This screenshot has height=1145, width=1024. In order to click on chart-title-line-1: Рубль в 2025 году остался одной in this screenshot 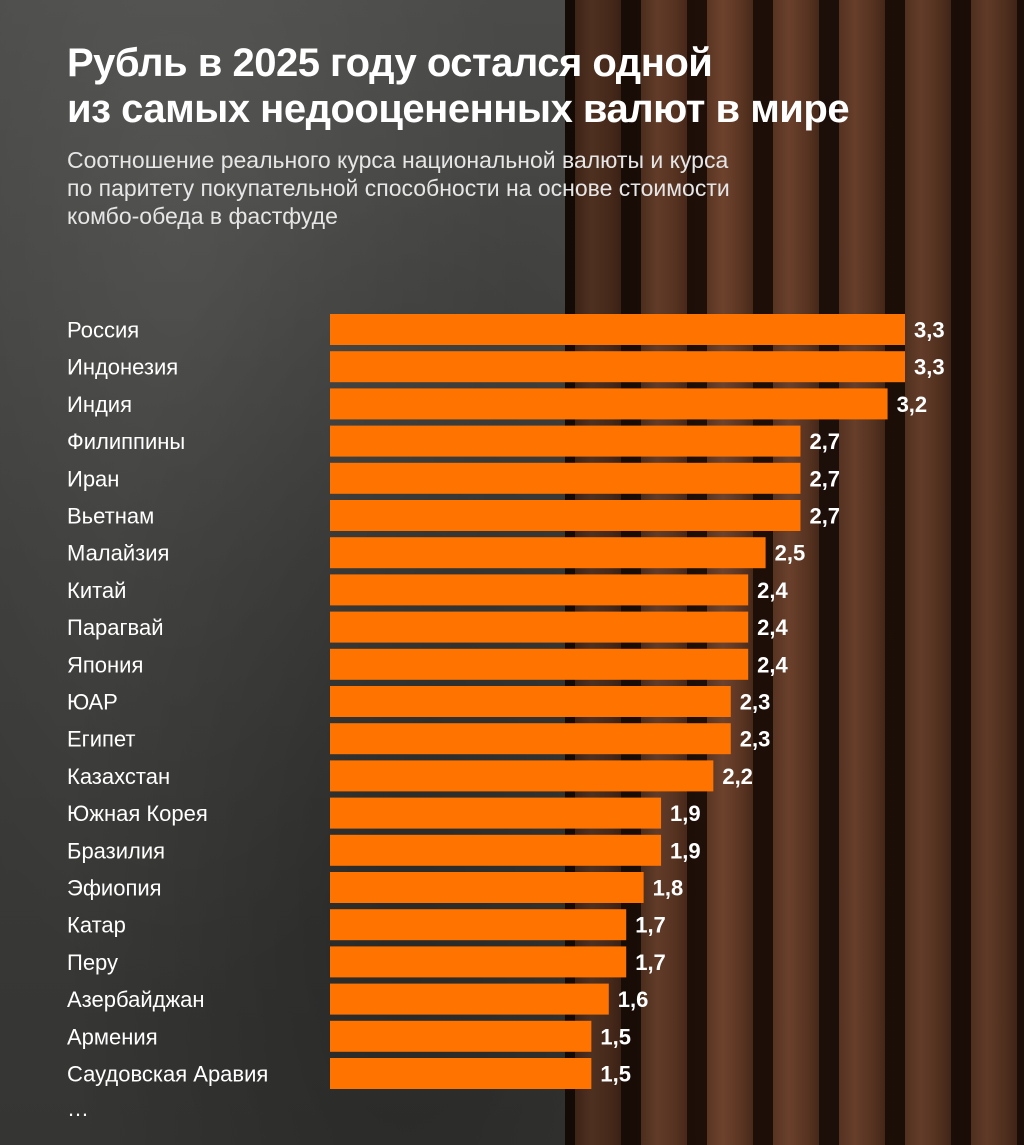, I will do `click(390, 63)`.